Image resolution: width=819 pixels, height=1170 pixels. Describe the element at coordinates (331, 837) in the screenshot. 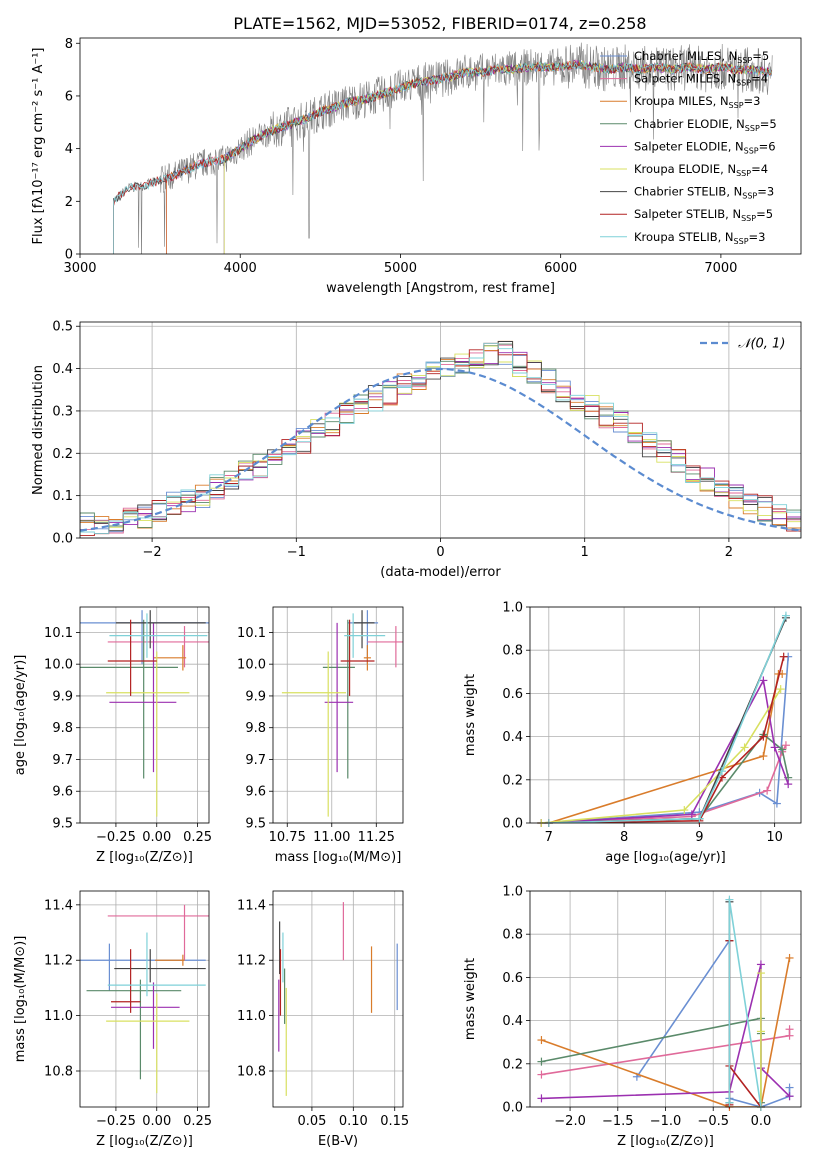

I see `x-tick-label: 11.00` at that location.